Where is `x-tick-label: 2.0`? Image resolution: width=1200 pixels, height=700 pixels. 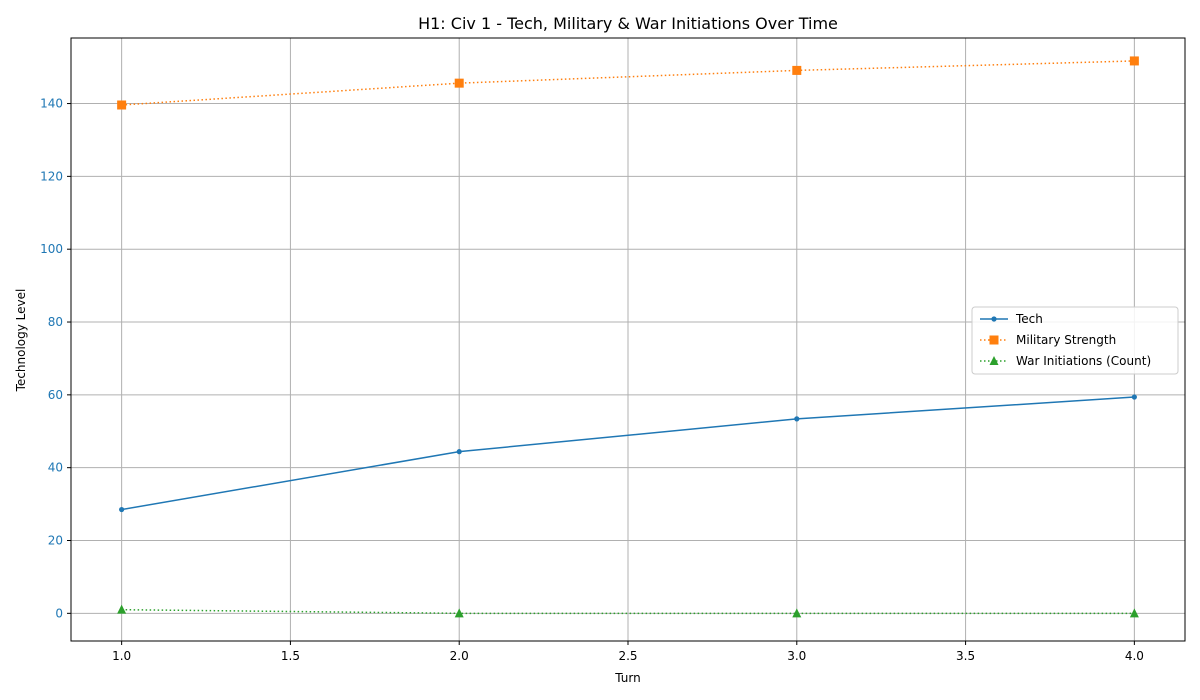 x-tick-label: 2.0 is located at coordinates (459, 656).